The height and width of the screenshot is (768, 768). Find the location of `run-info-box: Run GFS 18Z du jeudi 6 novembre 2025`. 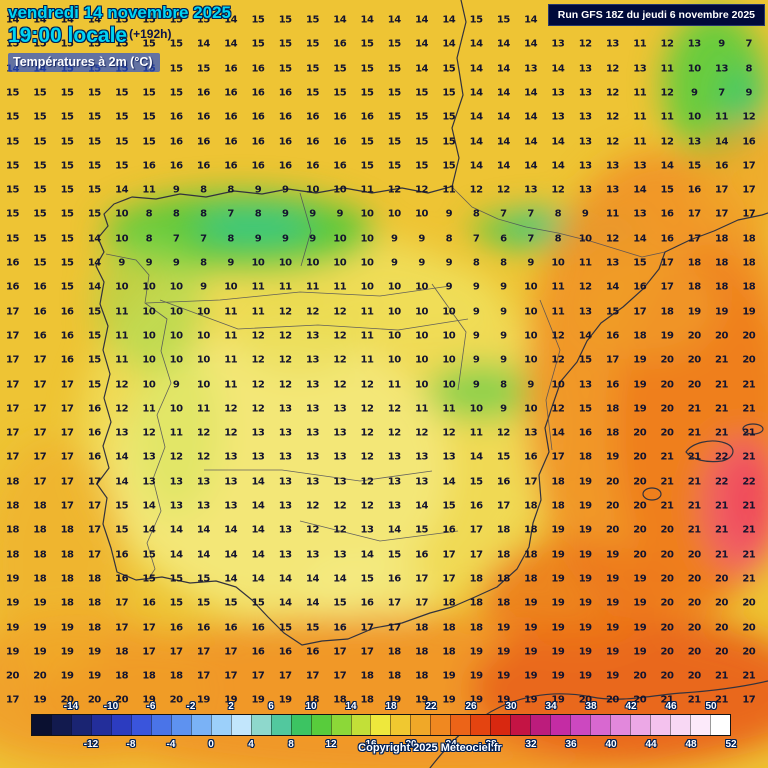

run-info-box: Run GFS 18Z du jeudi 6 novembre 2025 is located at coordinates (656, 15).